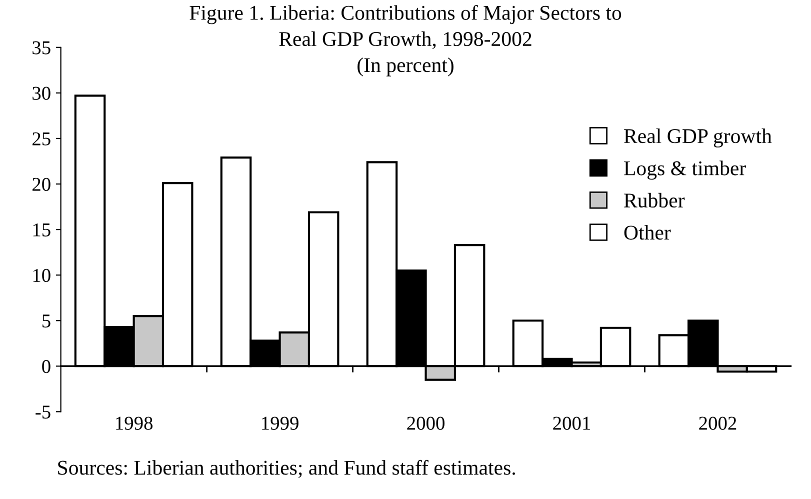 The height and width of the screenshot is (499, 811). What do you see at coordinates (717, 423) in the screenshot?
I see `x-tick-label: 2002` at bounding box center [717, 423].